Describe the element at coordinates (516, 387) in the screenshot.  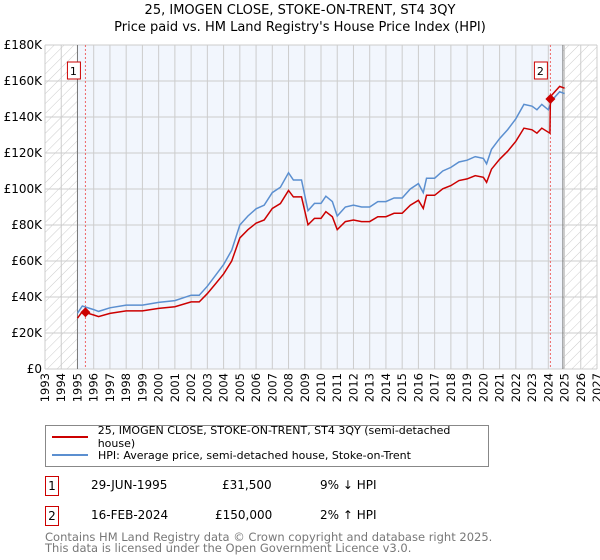
I see `x-tick-label: 2022` at that location.